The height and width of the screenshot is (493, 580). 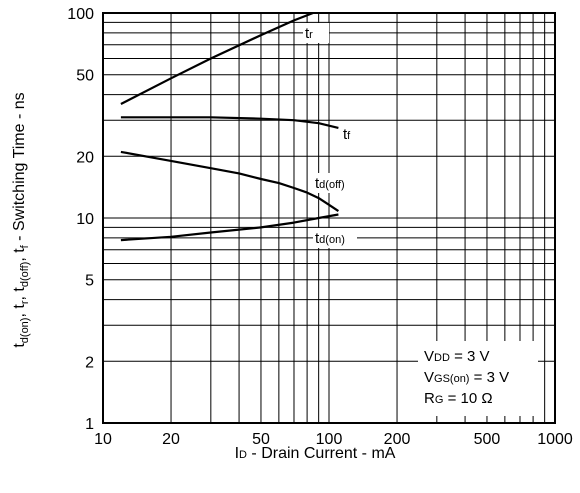 I want to click on x-tick-label: 20, so click(x=171, y=439).